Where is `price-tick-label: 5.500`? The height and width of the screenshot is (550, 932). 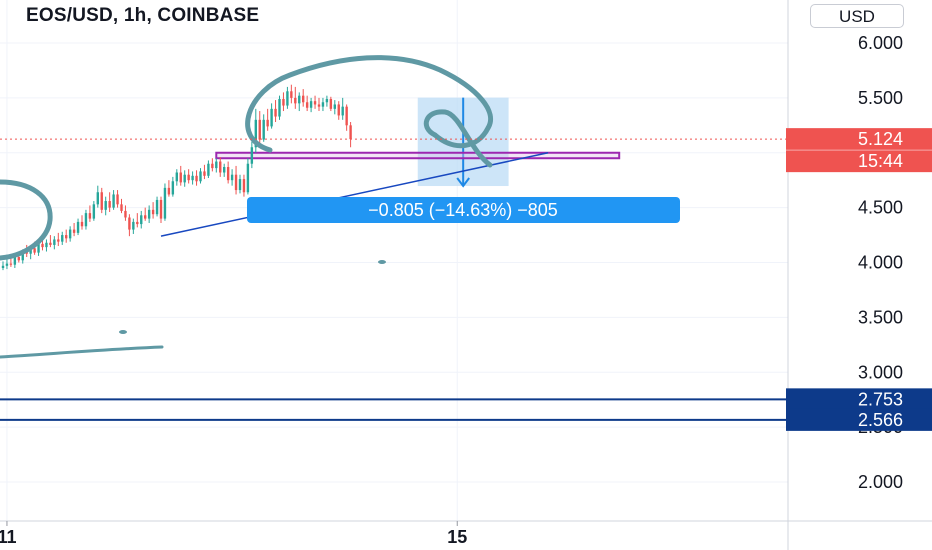 price-tick-label: 5.500 is located at coordinates (880, 98).